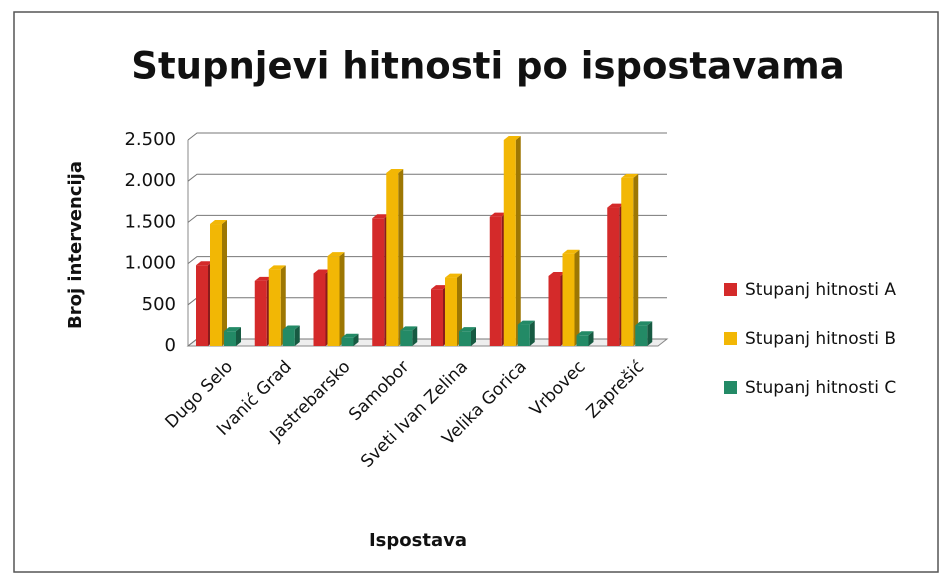  I want to click on y-tick-label: 500, so click(159, 304).